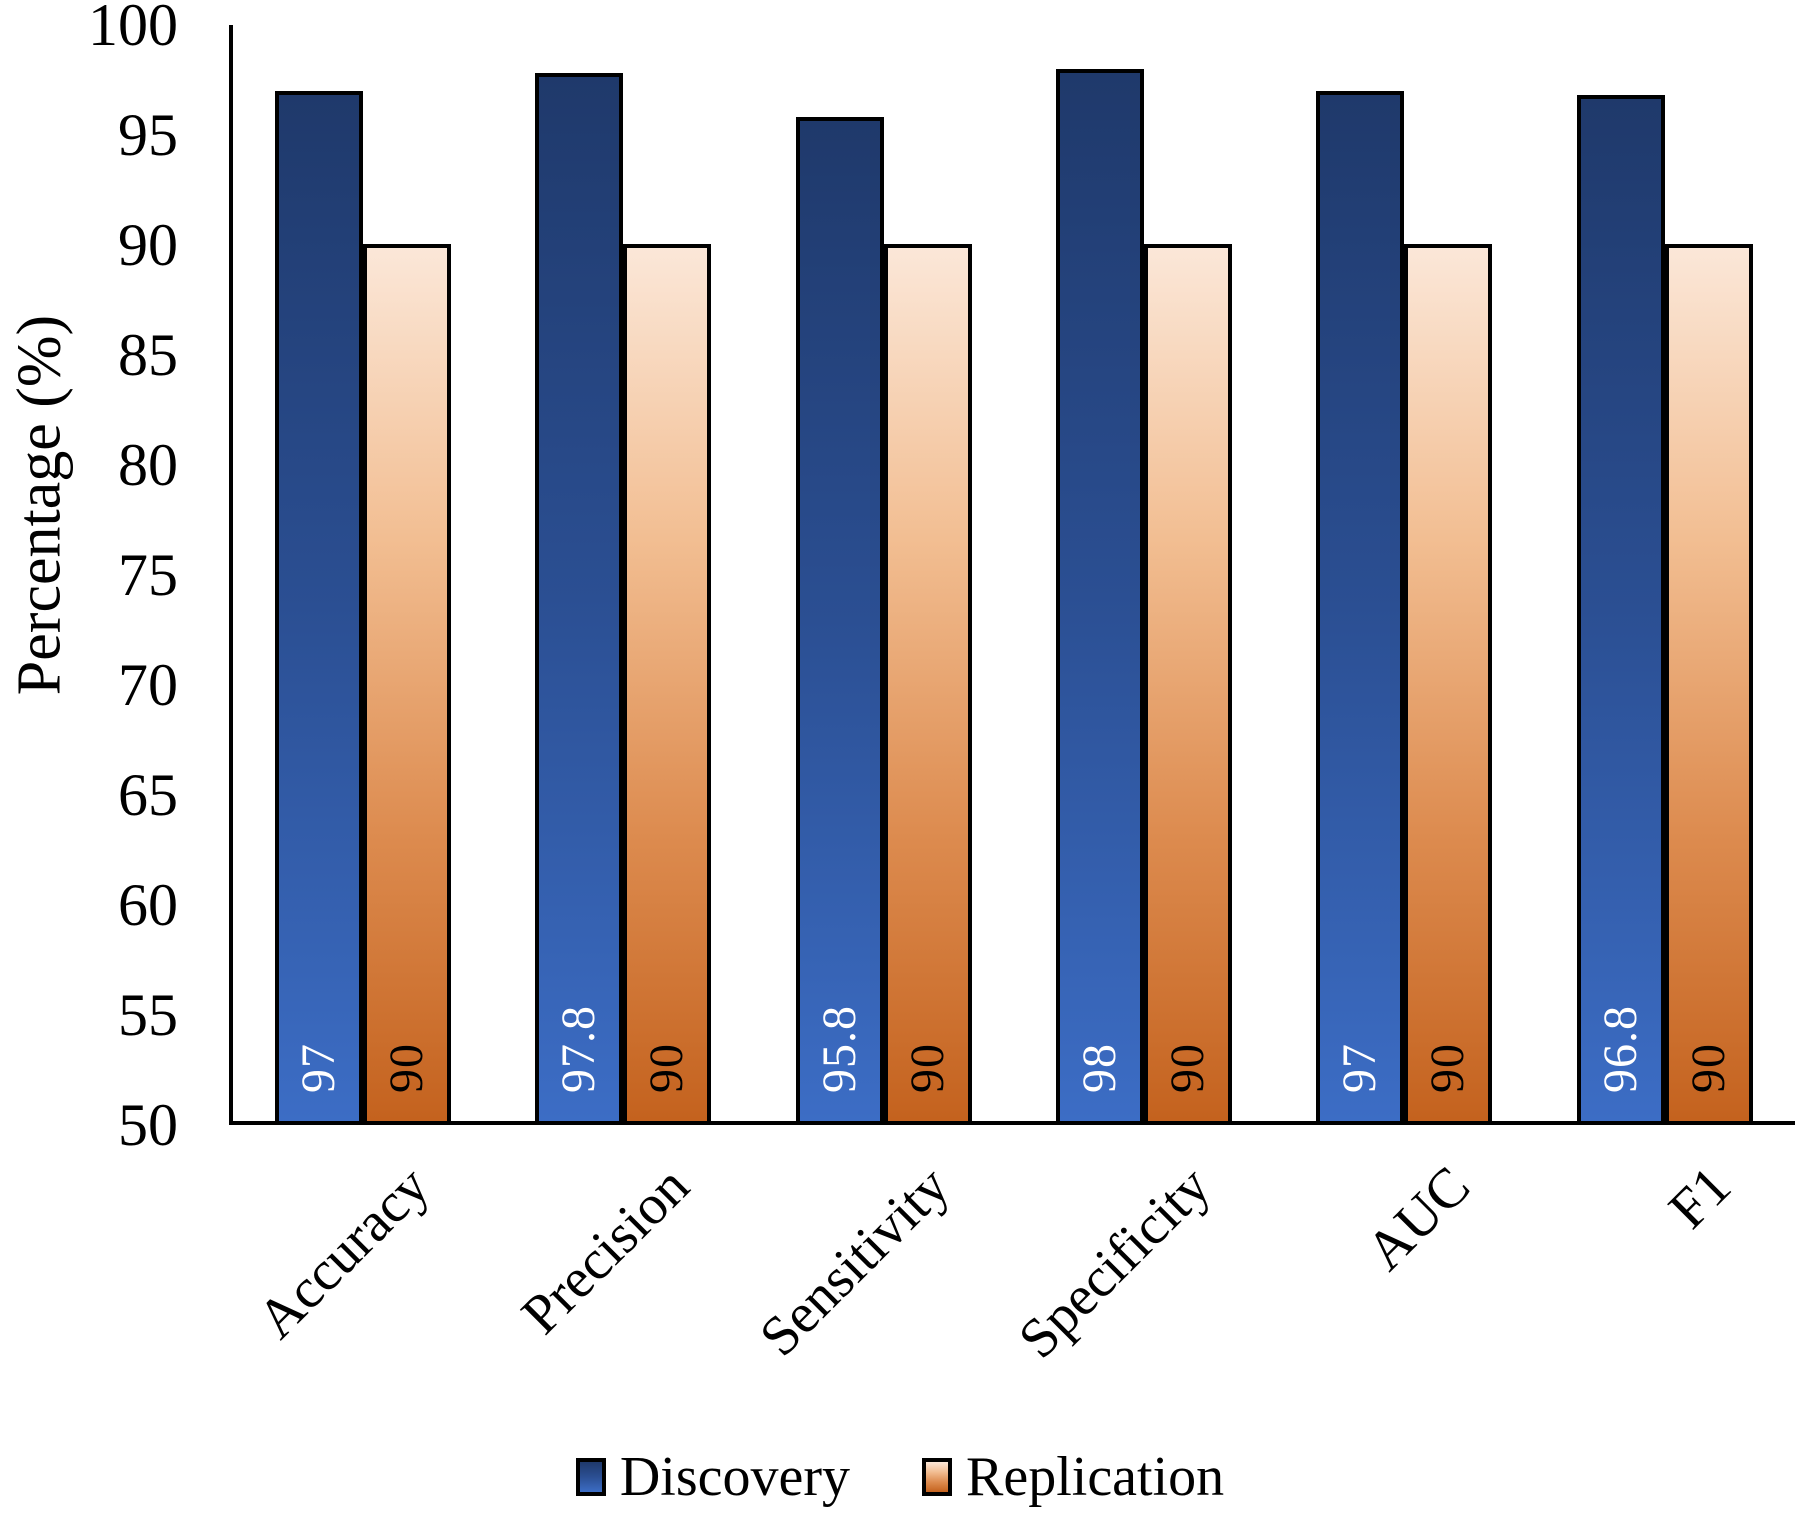 The width and height of the screenshot is (1800, 1534). Describe the element at coordinates (148, 245) in the screenshot. I see `y-tick-label: 90` at that location.